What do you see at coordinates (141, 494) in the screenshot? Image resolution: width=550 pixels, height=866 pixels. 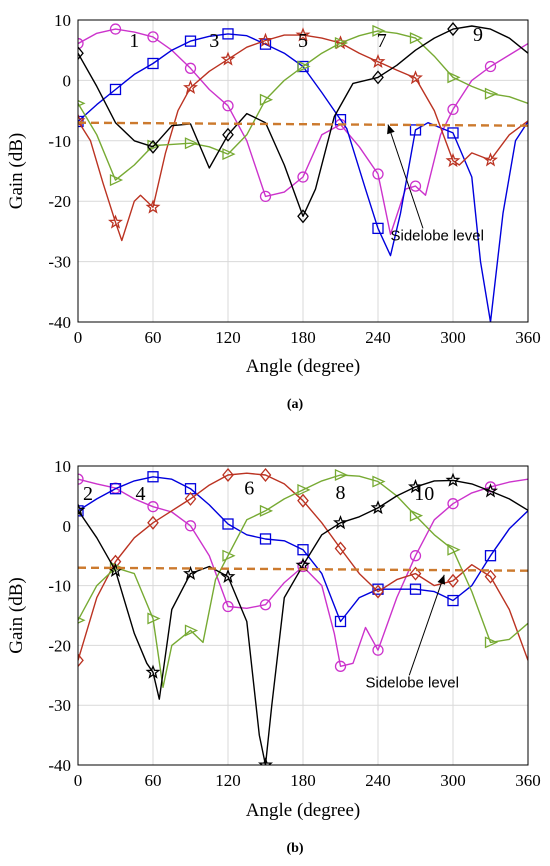 I see `series-number-label: 4` at bounding box center [141, 494].